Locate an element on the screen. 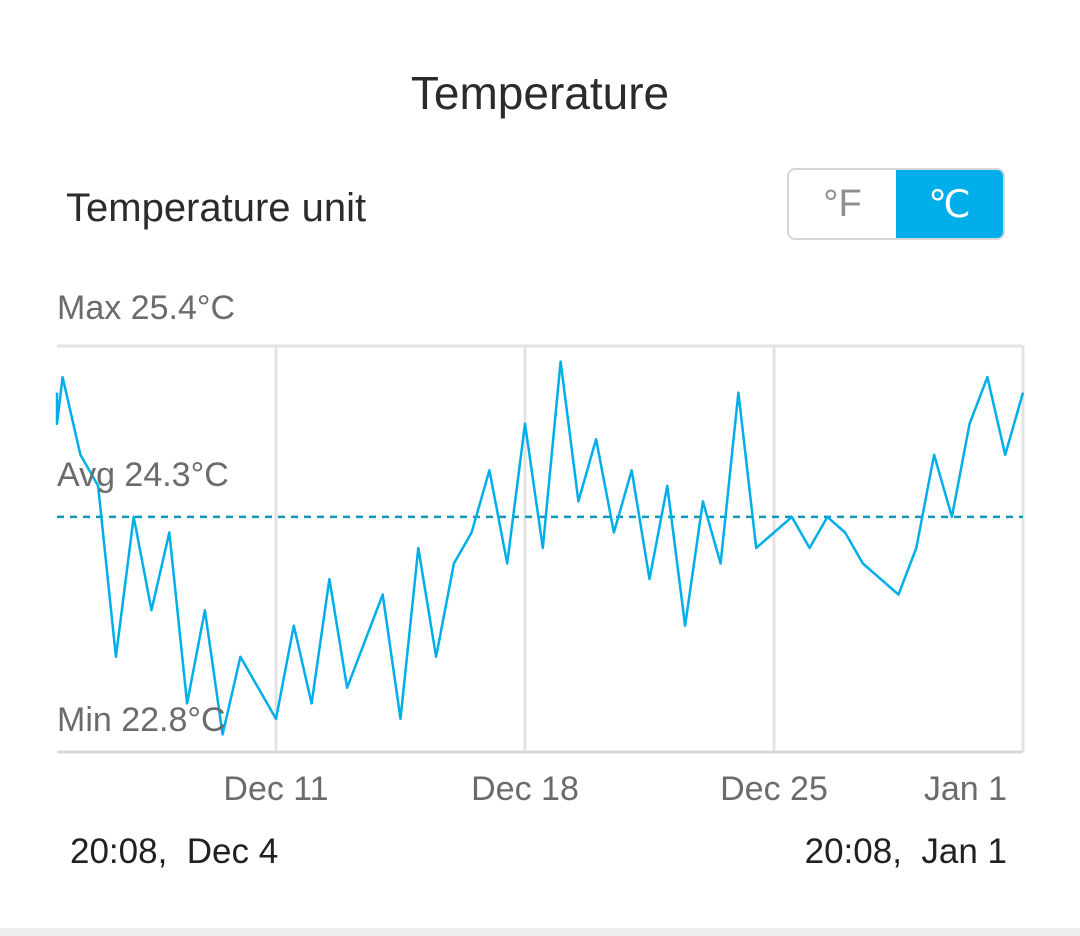  max-temperature-label: Max 25.4°C is located at coordinates (146, 308).